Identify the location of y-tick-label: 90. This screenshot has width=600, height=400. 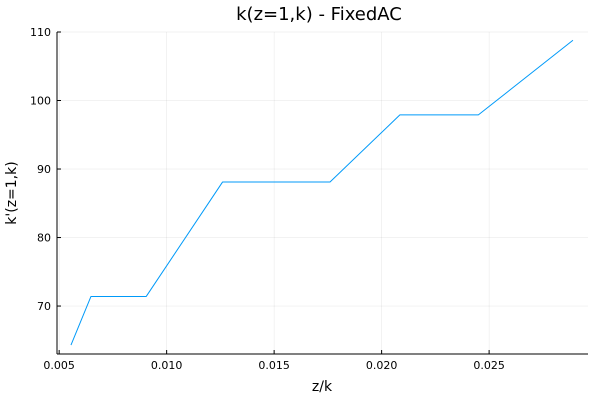
(44, 169).